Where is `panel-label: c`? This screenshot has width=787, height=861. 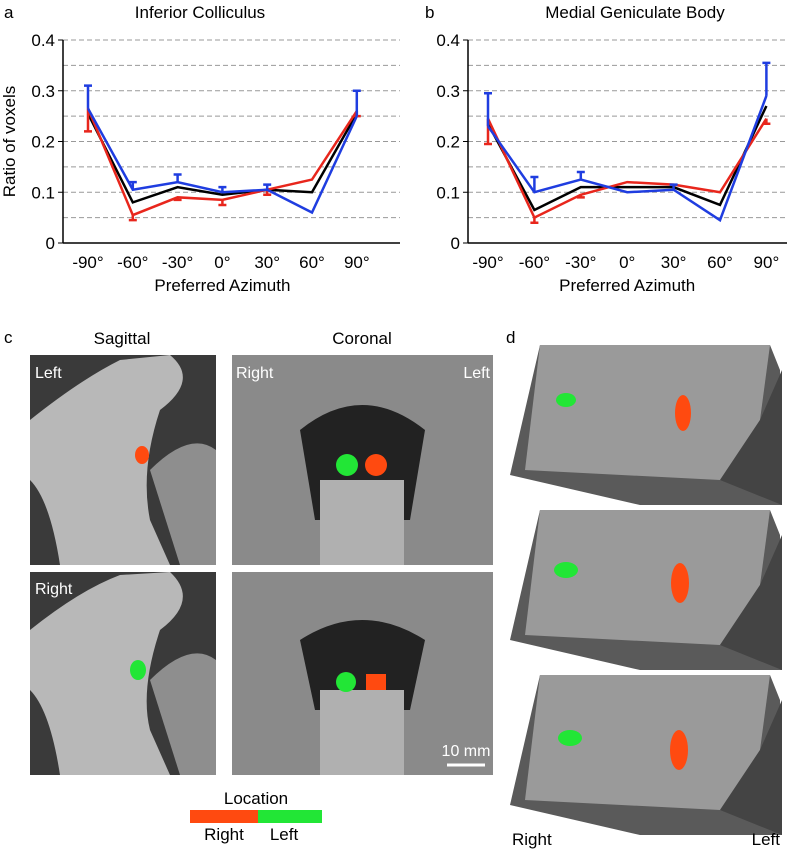
panel-label: c is located at coordinates (8, 337).